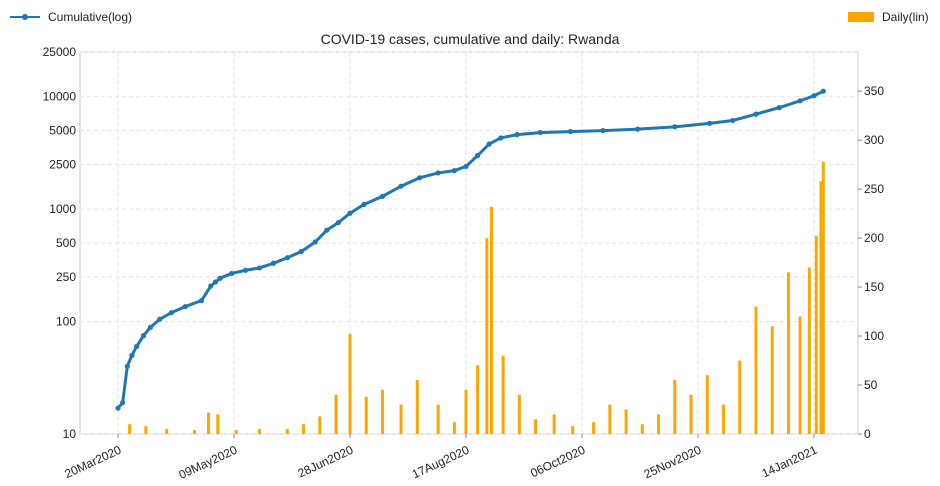 The height and width of the screenshot is (486, 940). Describe the element at coordinates (25, 17) in the screenshot. I see `legend-cumulative-marker` at that location.